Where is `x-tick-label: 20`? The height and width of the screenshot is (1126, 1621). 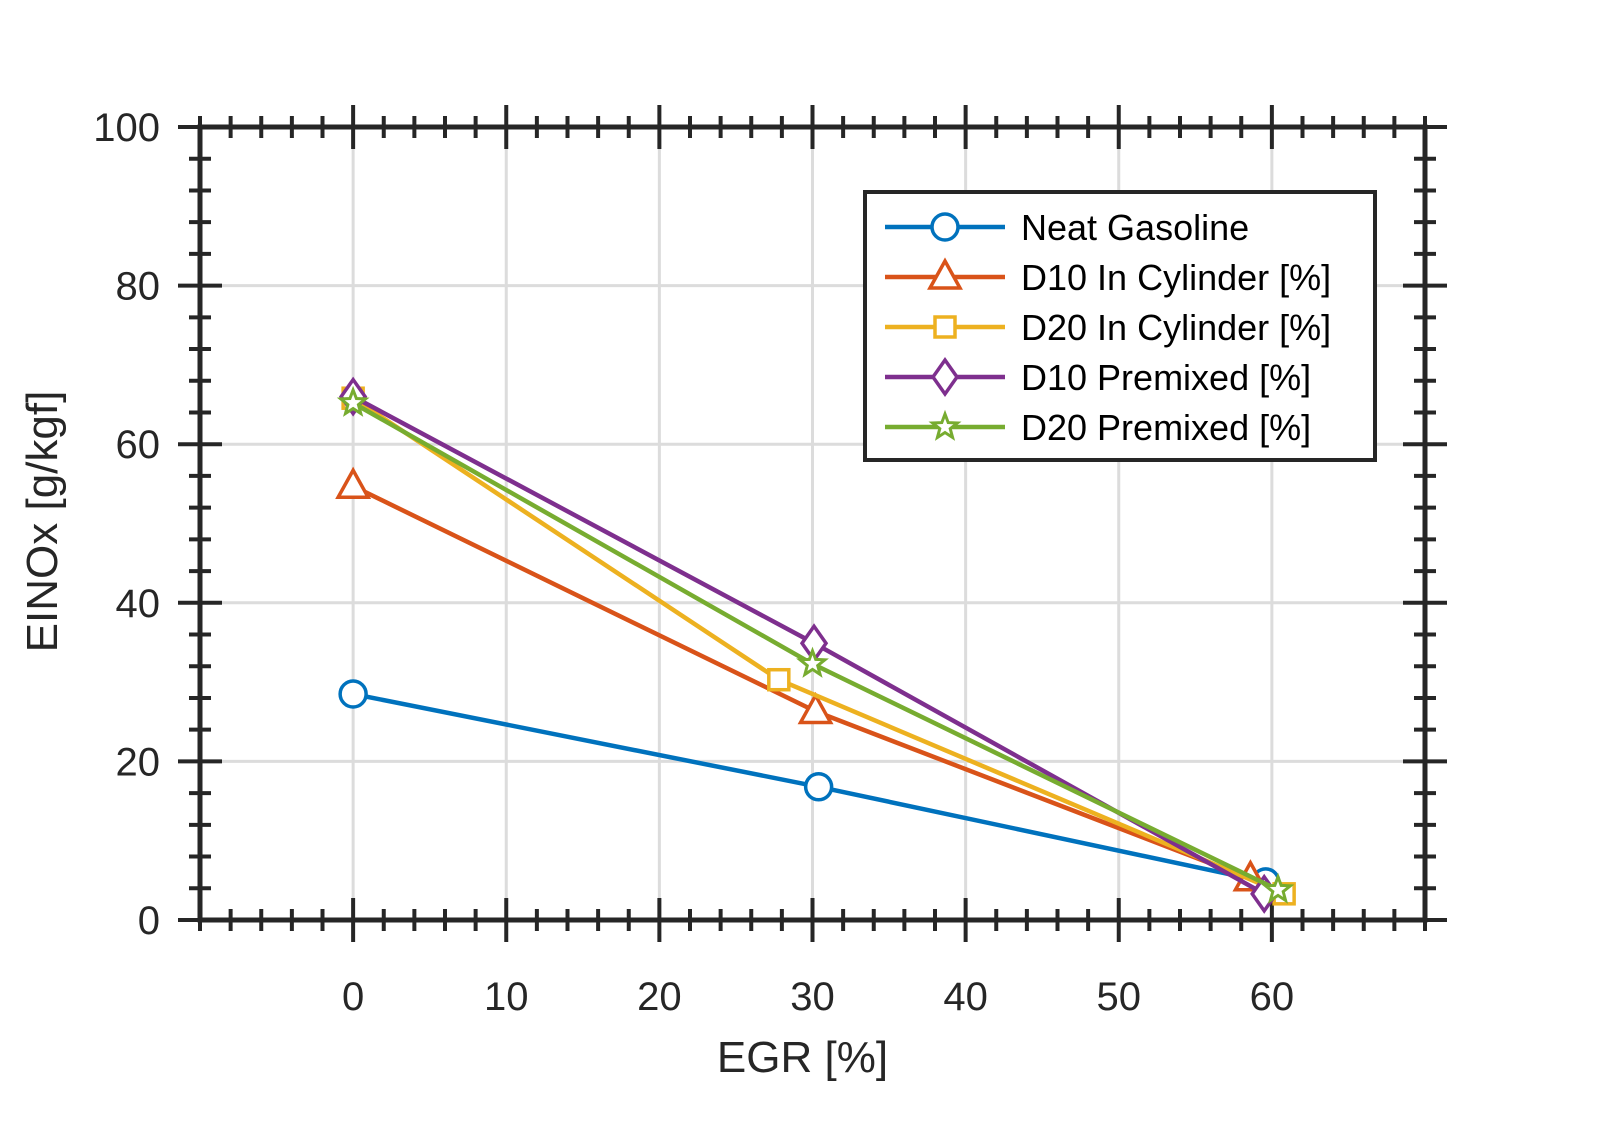
x-tick-label: 20 is located at coordinates (659, 997).